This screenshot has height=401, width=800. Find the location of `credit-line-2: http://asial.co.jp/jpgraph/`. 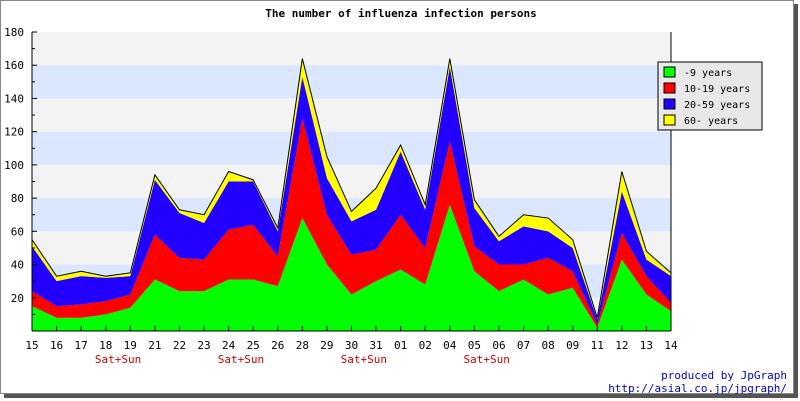

credit-line-2: http://asial.co.jp/jpgraph/ is located at coordinates (697, 388).